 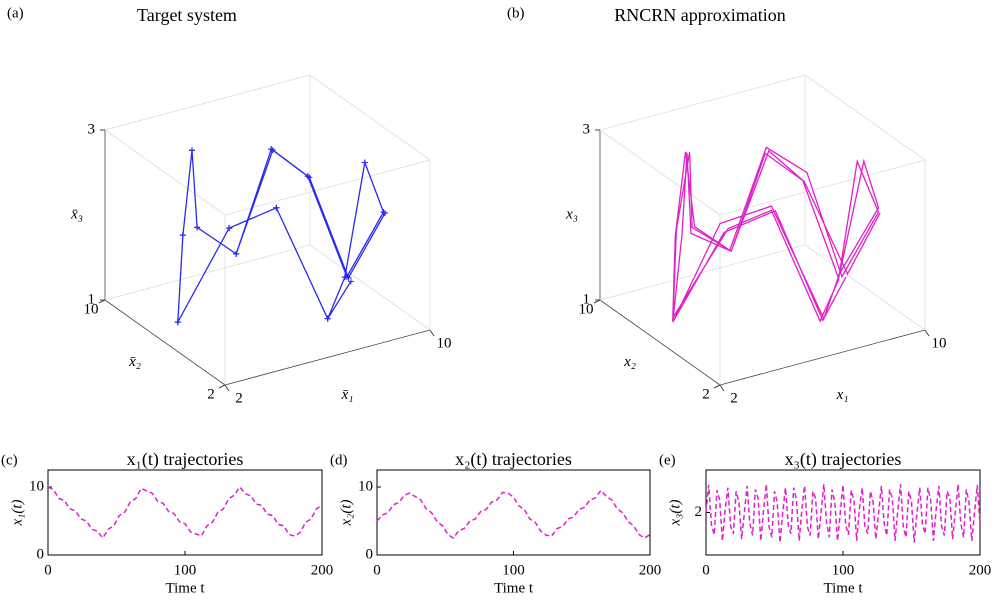 I want to click on z-axis-label: x₃, so click(x=571, y=214).